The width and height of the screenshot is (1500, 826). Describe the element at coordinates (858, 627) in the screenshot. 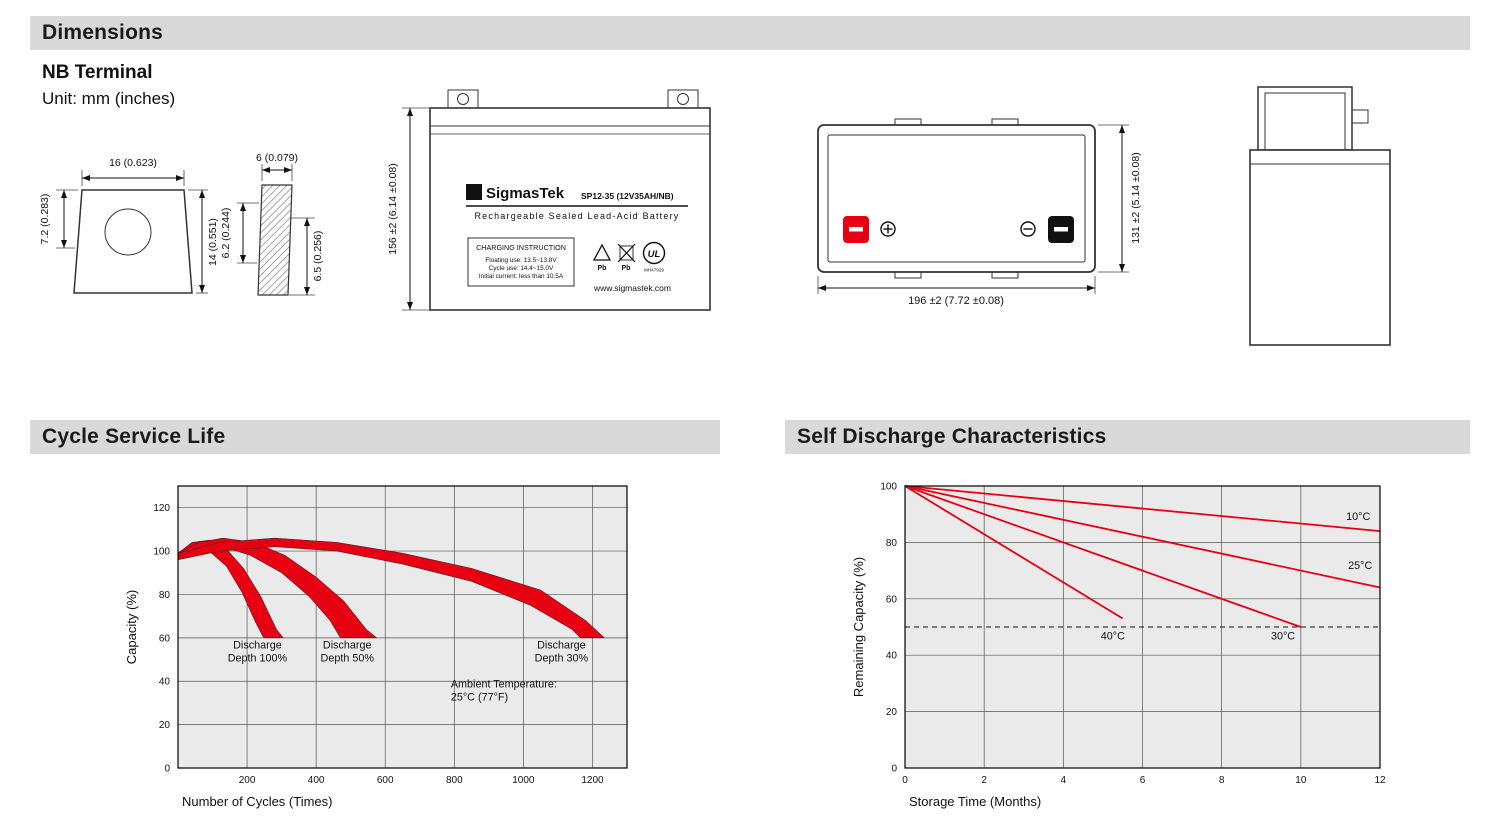

I see `y-axis-label: Remaining Capacity (%)` at that location.